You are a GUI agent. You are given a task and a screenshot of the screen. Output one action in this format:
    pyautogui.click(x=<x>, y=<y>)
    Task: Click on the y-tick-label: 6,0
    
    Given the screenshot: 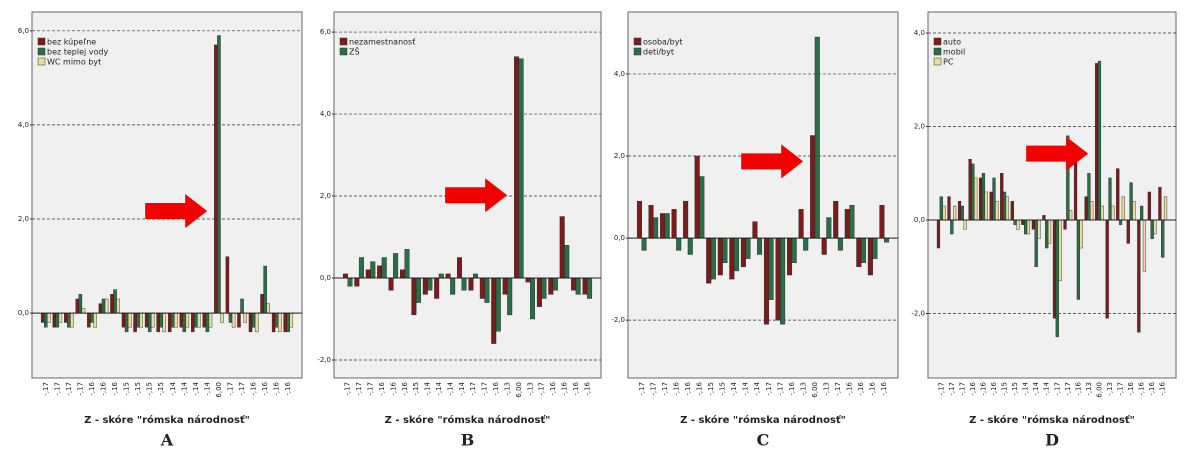 What is the action you would take?
    pyautogui.click(x=325, y=32)
    